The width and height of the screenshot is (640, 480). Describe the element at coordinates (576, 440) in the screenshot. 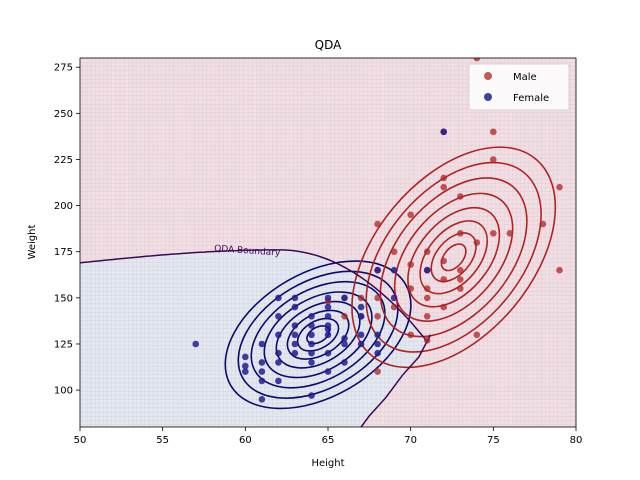

I see `x-tick-label: 80` at that location.